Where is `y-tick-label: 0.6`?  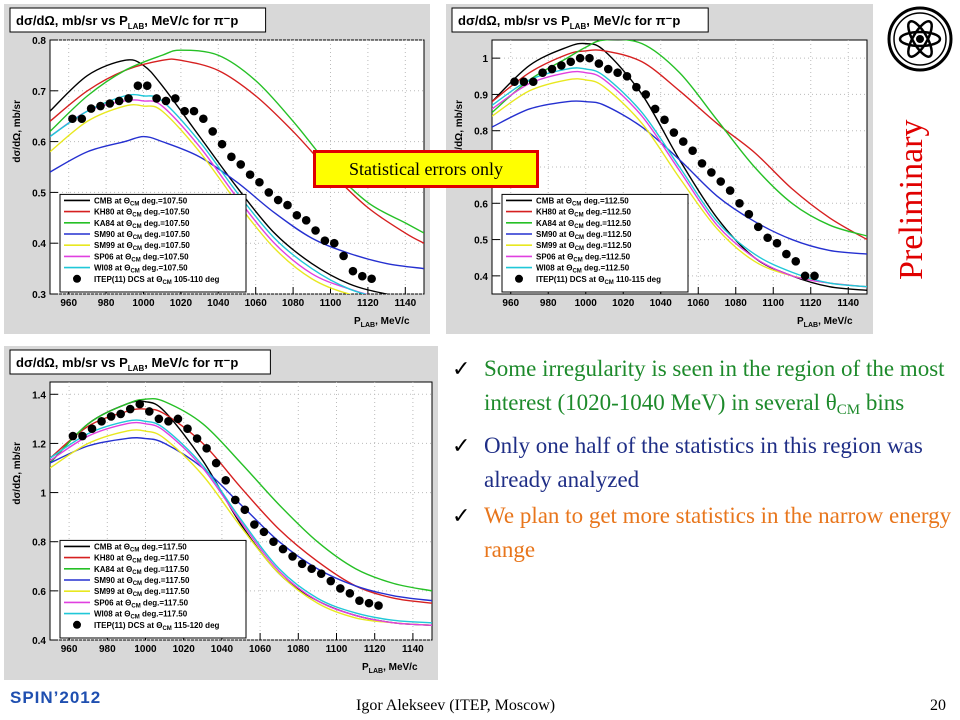
y-tick-label: 0.6 is located at coordinates (39, 143).